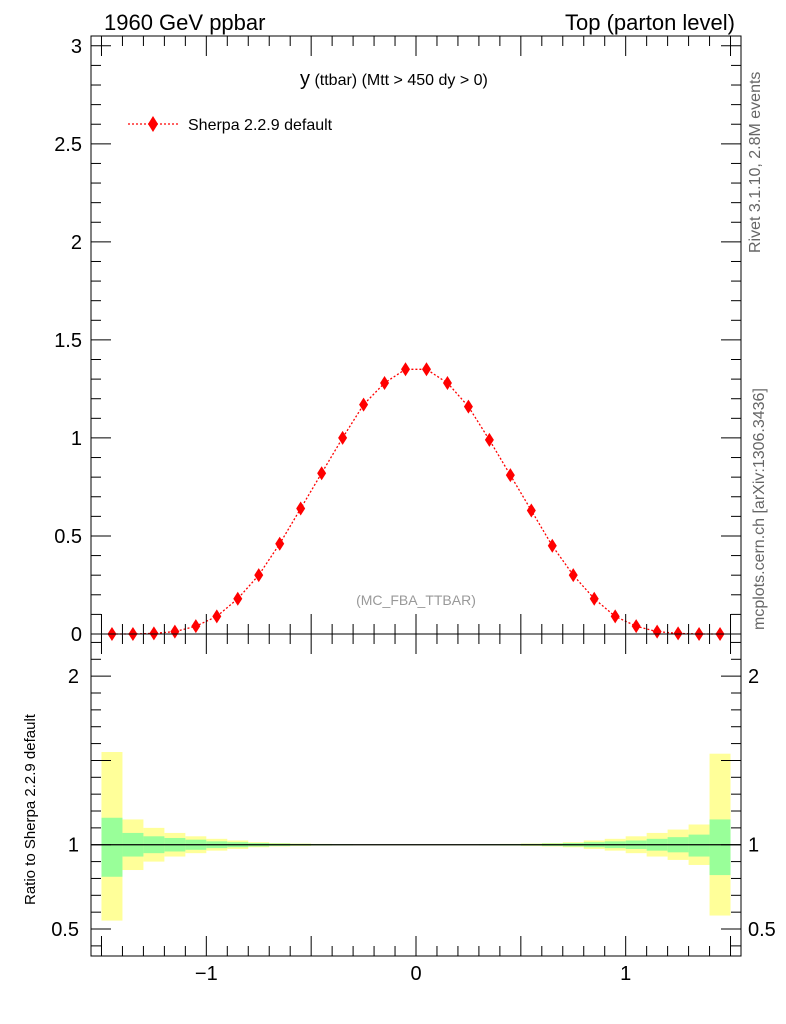 This screenshot has width=786, height=1024. I want to click on legend: Sherpa 2.2.9 default, so click(230, 125).